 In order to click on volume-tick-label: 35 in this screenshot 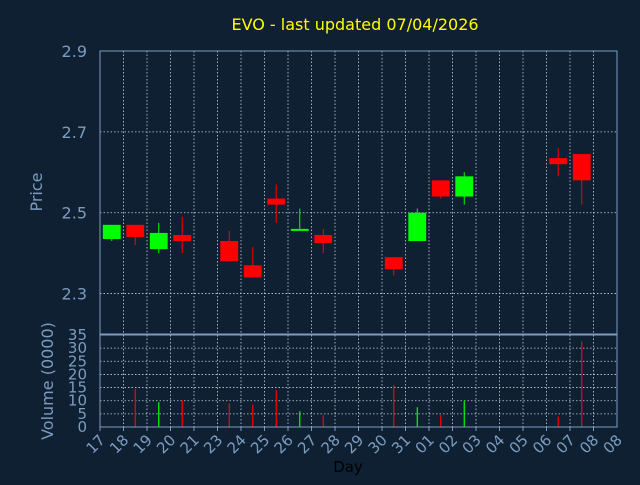, I will do `click(77, 335)`.